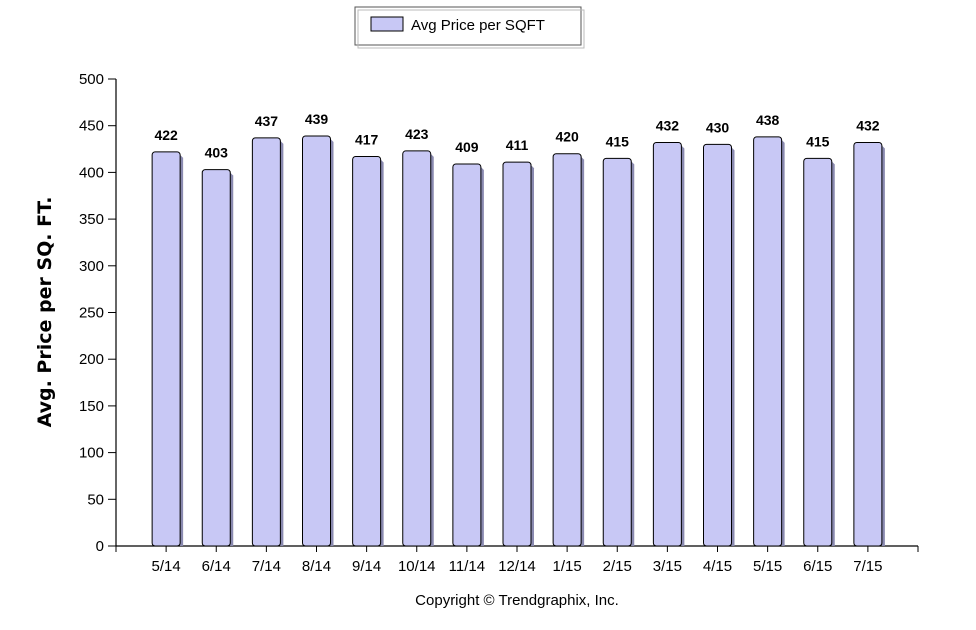 The height and width of the screenshot is (630, 976). I want to click on bar-2/15, so click(618, 352).